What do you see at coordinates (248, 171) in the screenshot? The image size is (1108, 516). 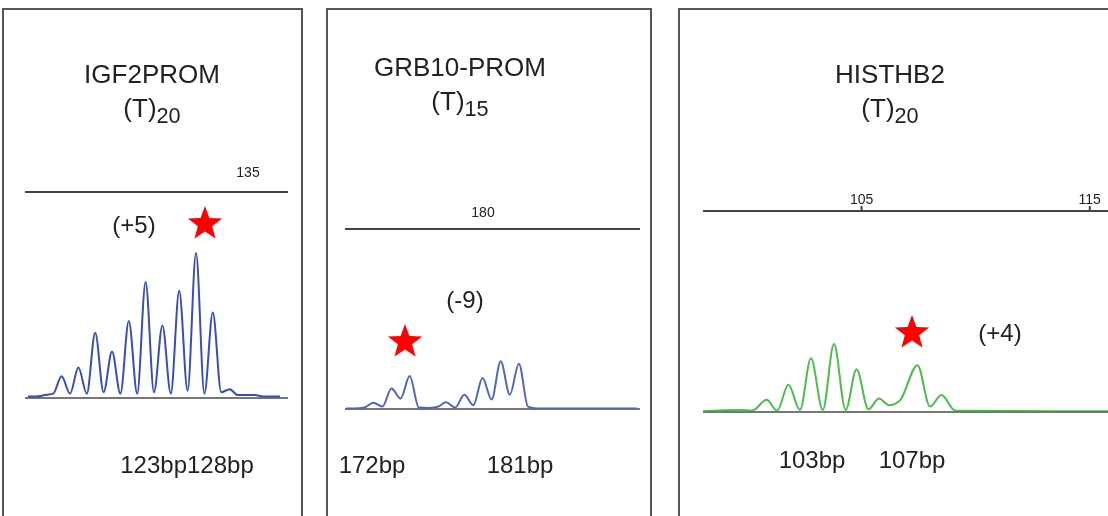 I see `text: 135` at bounding box center [248, 171].